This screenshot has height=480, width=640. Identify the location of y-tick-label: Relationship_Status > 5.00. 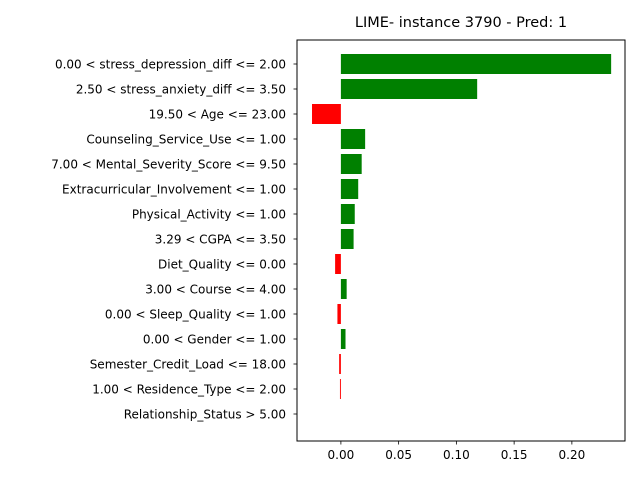
(205, 415).